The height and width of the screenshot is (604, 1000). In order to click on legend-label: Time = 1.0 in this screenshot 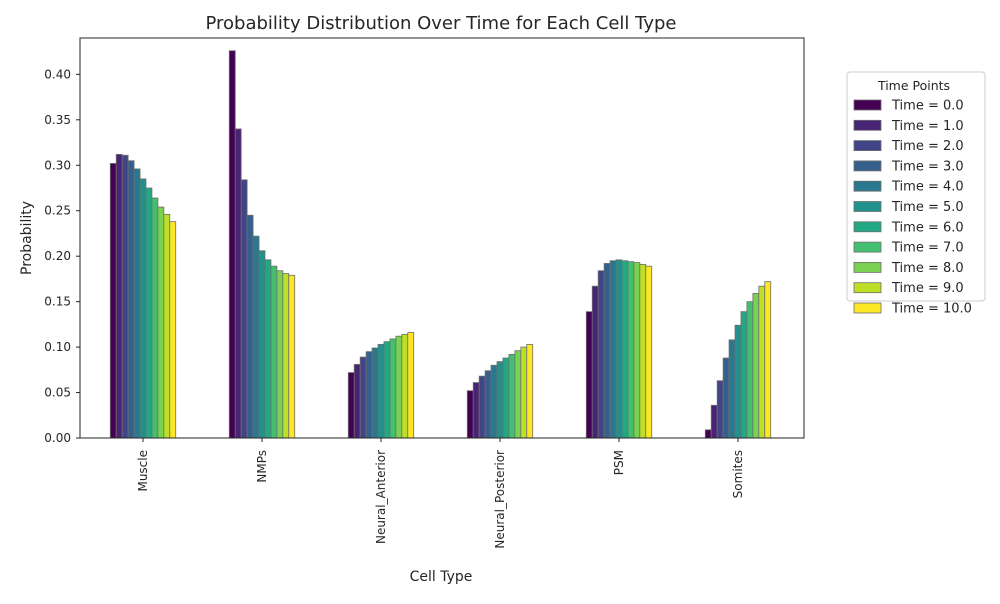, I will do `click(927, 126)`.